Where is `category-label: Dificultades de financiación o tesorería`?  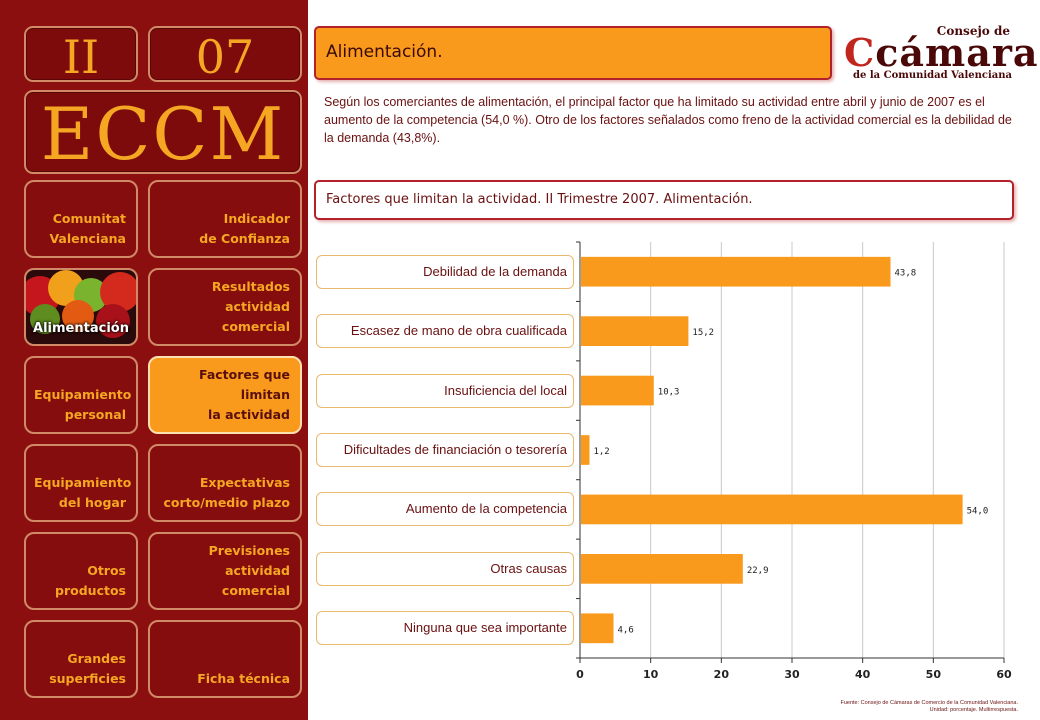
category-label: Dificultades de financiación o tesorería is located at coordinates (445, 450).